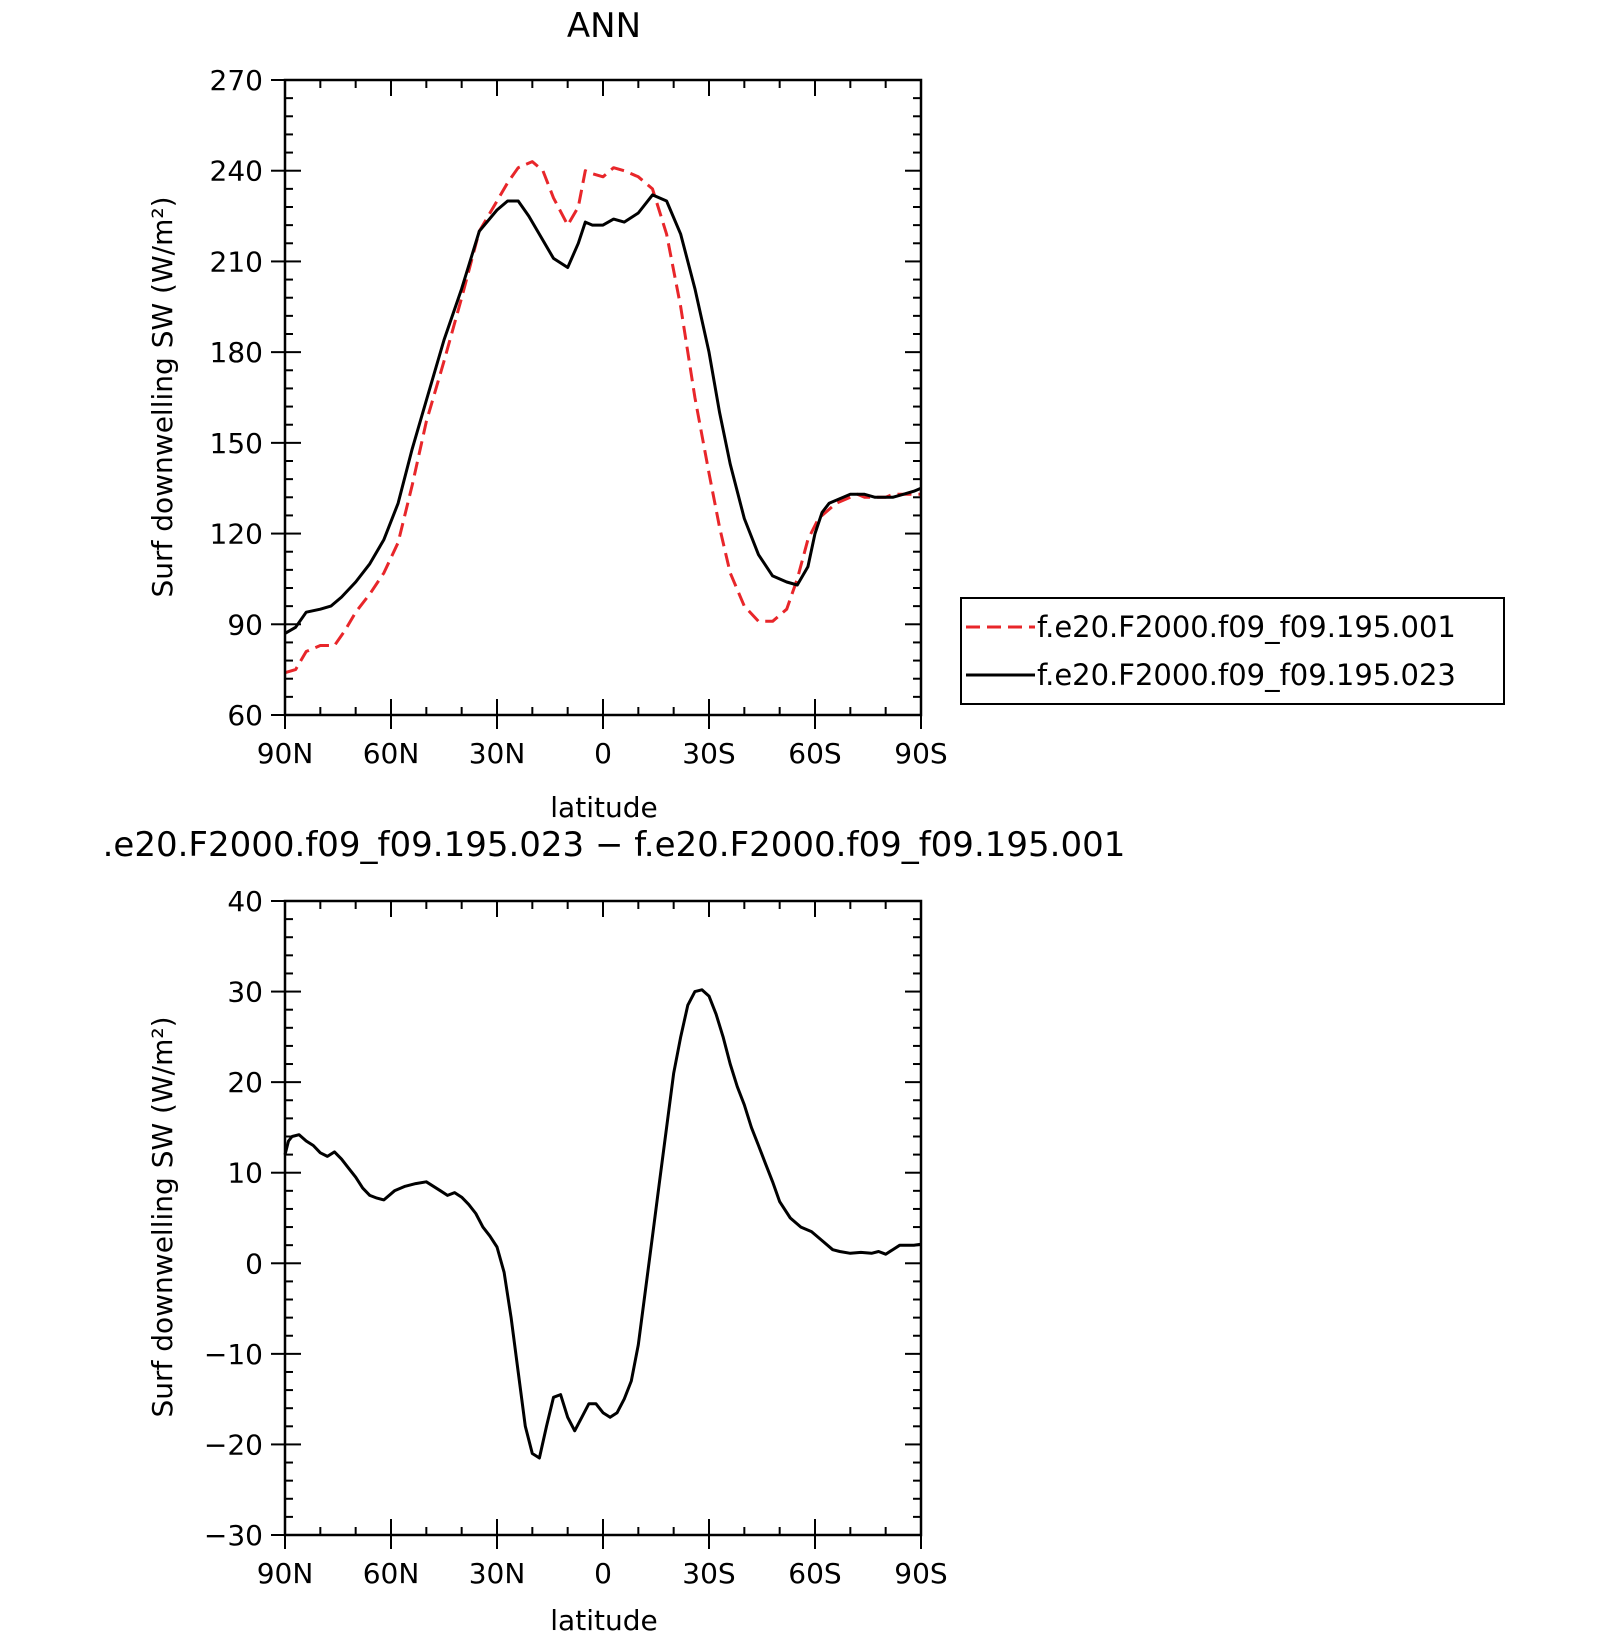 The image size is (1599, 1635). I want to click on top-panel-ylabel: Surf downwelling SW (W/m²), so click(162, 396).